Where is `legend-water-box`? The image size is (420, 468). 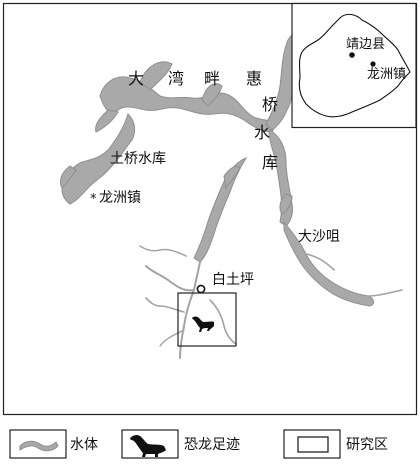 legend-water-box is located at coordinates (38, 444).